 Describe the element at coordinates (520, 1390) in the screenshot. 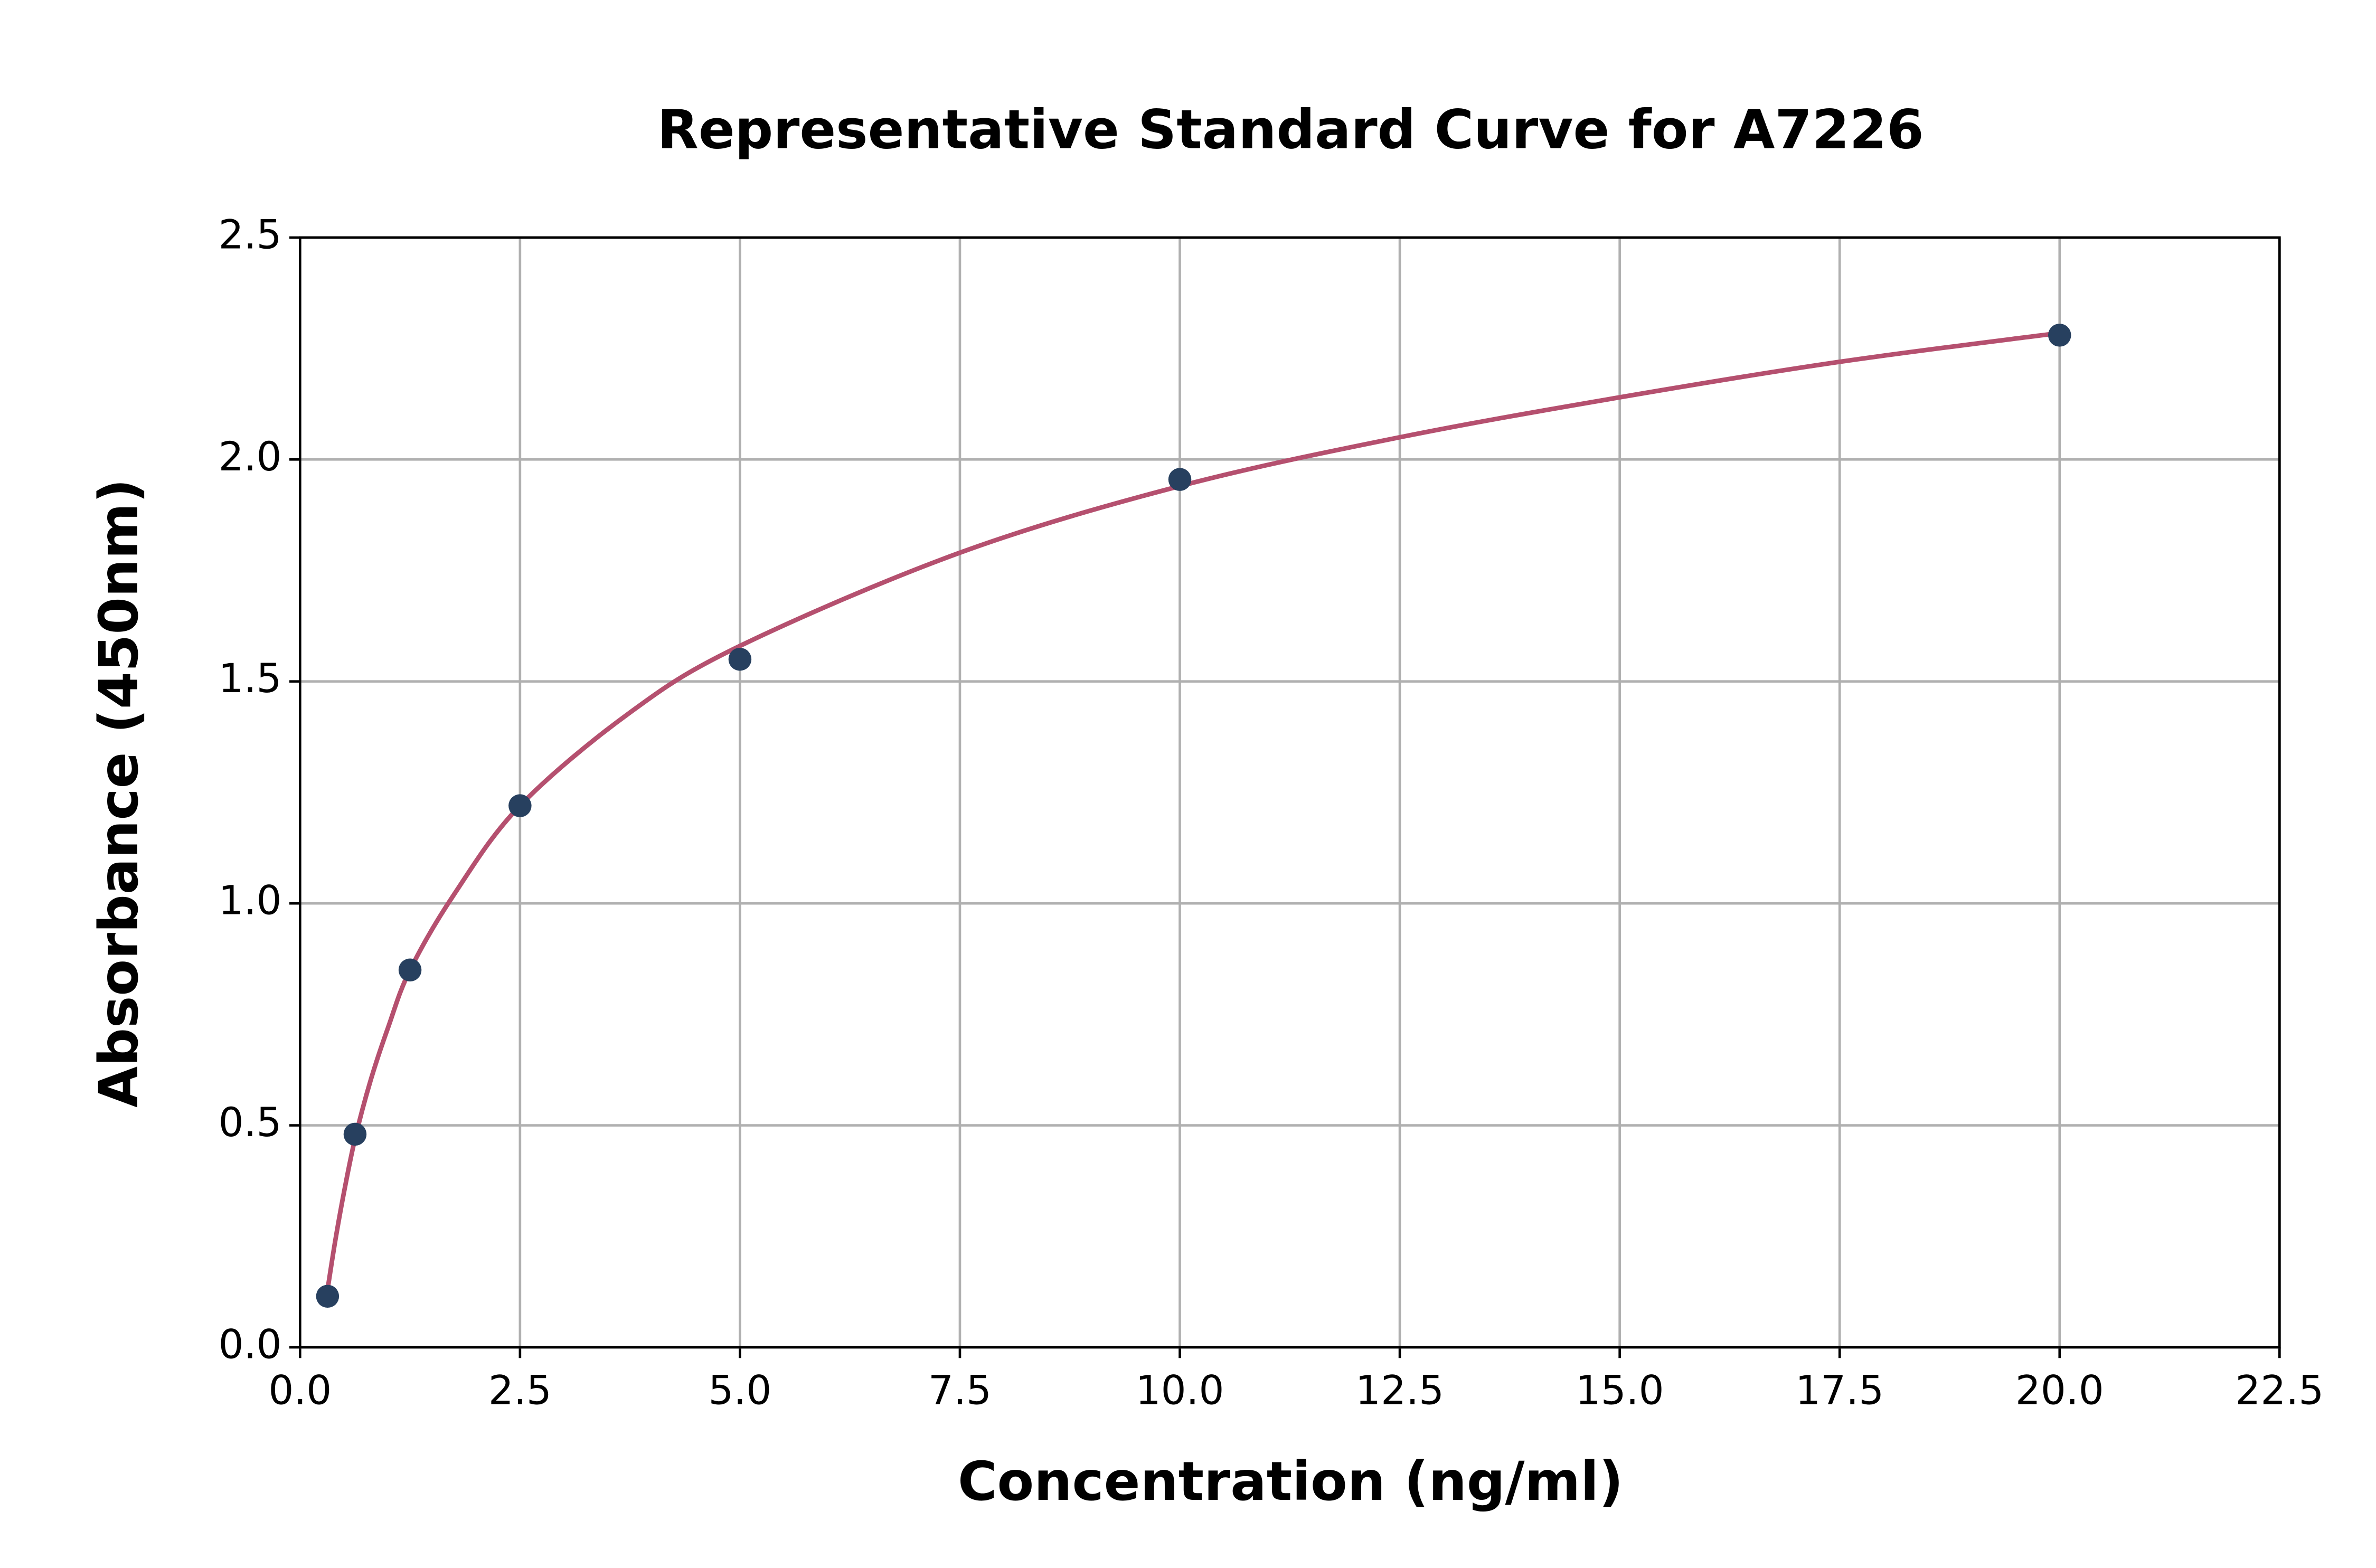

I see `x-tick-label: 2.5` at that location.